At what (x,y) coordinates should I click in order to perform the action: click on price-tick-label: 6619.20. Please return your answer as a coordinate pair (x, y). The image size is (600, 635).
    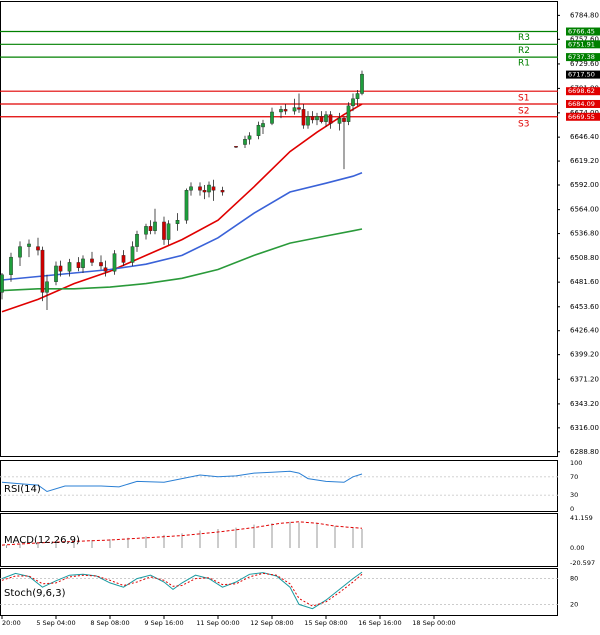
    Looking at the image, I should click on (584, 161).